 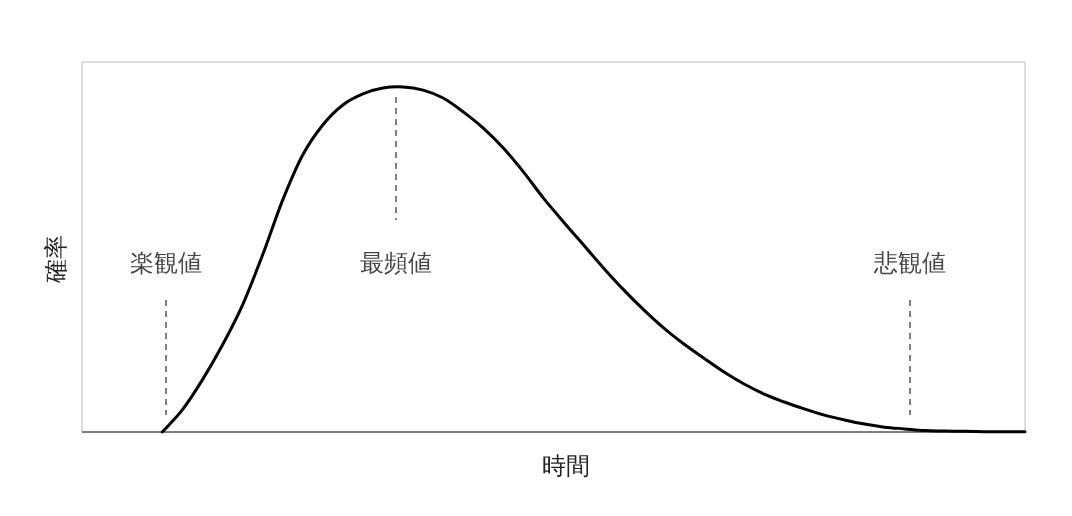 I want to click on annotation: 悲観値, so click(x=909, y=263).